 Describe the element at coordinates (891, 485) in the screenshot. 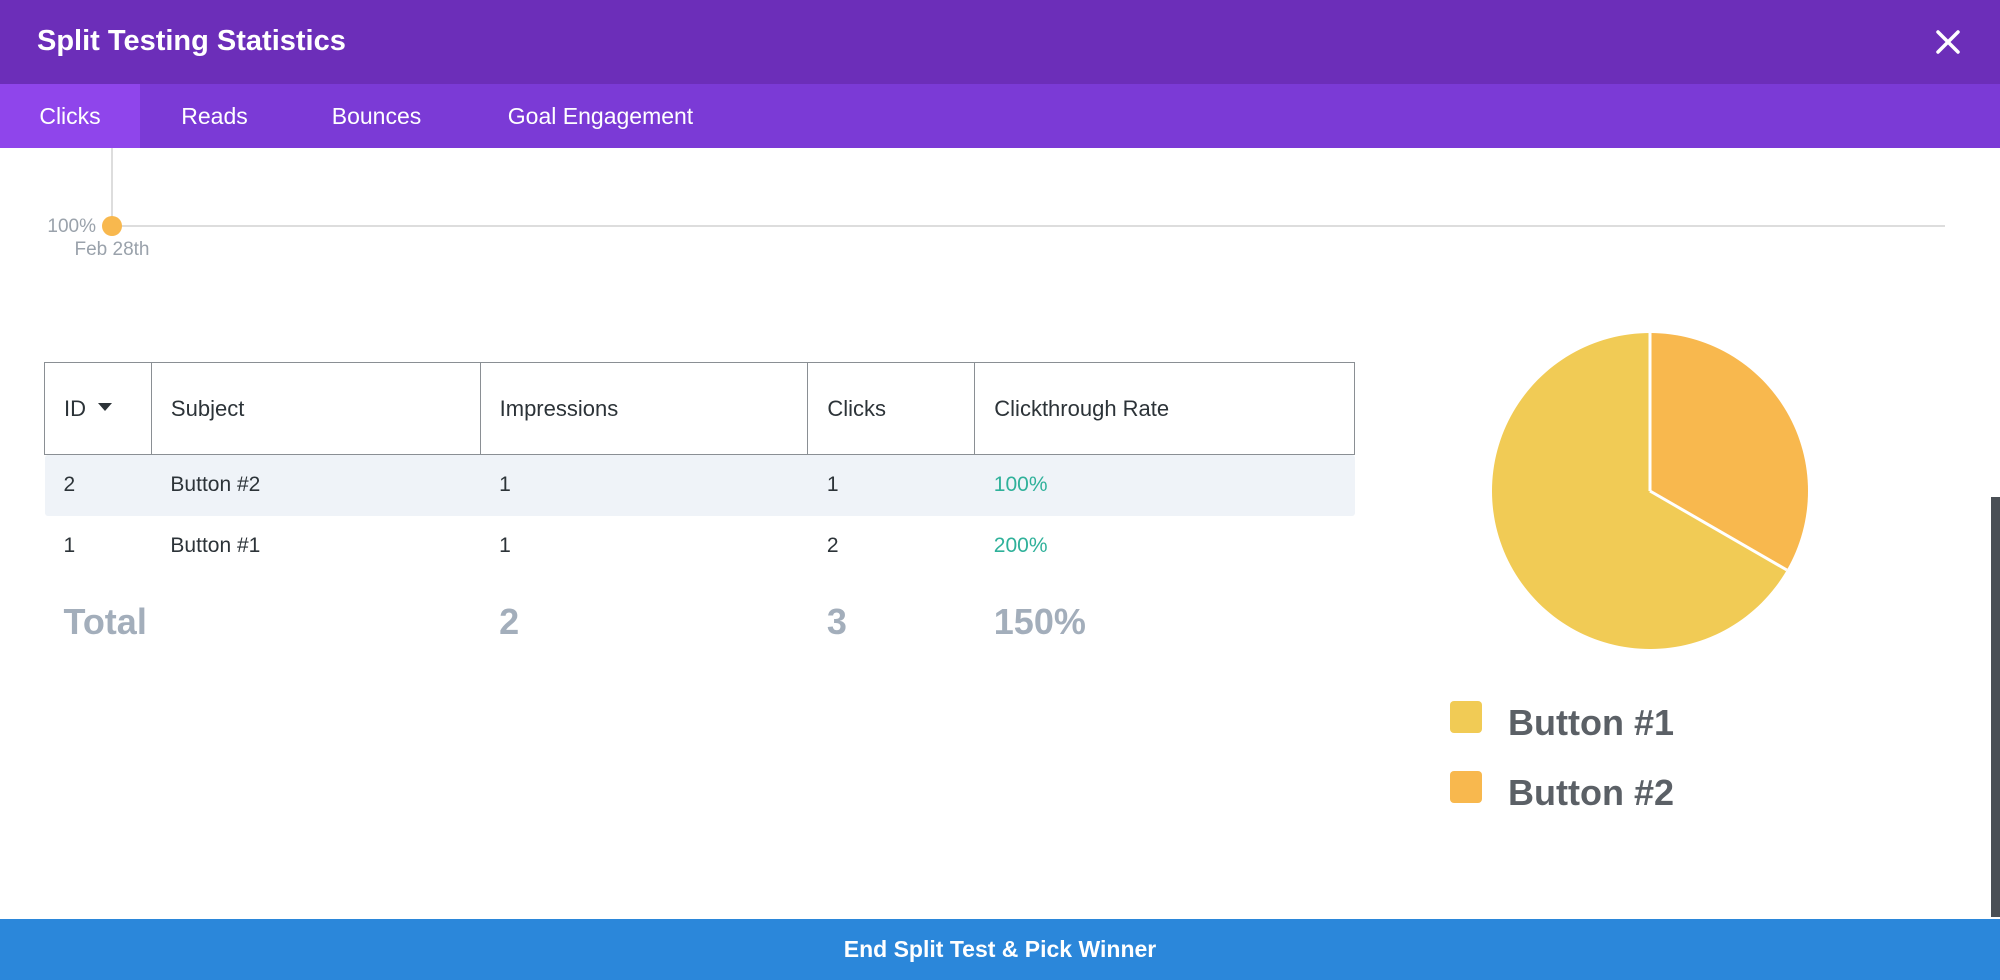

I see `cell-clicks: 1` at that location.